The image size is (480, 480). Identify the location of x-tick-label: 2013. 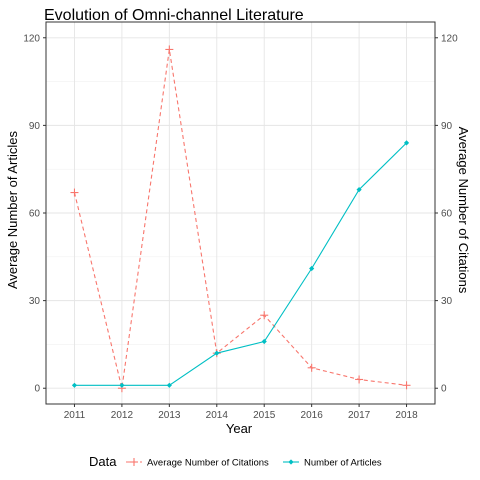
(169, 415).